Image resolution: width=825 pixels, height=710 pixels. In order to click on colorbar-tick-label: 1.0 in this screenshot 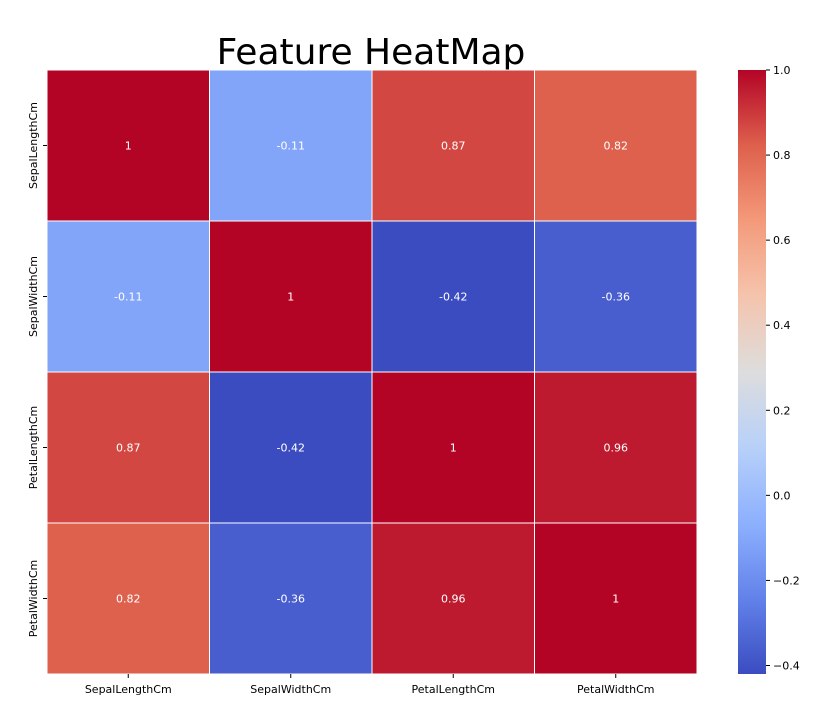, I will do `click(782, 70)`.